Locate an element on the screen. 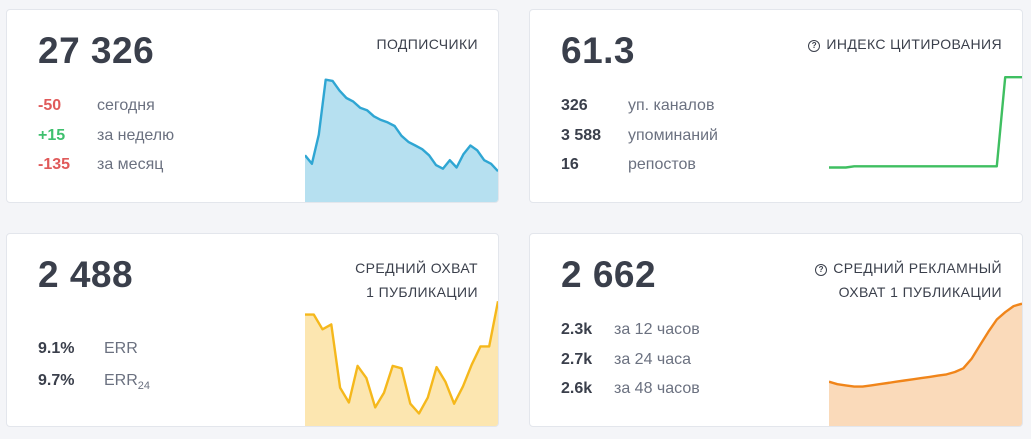 The image size is (1031, 439). citation-index-title-text: ИНДЕКС ЦИТИРОВАНИЯ is located at coordinates (914, 44).